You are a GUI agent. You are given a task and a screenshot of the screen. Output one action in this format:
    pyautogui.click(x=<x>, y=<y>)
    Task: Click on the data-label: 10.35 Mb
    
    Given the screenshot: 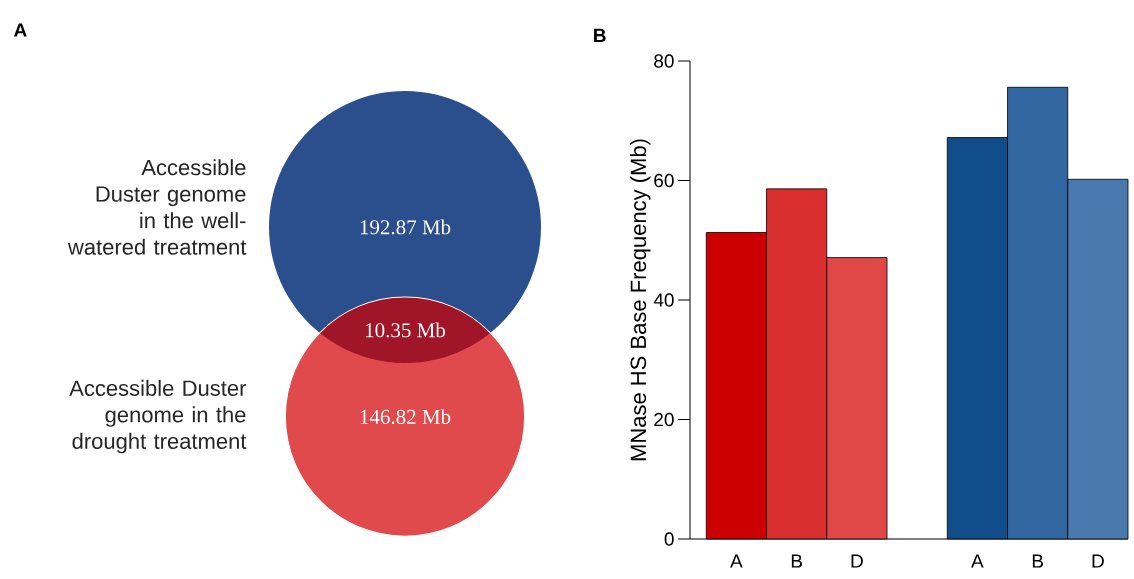 What is the action you would take?
    pyautogui.click(x=406, y=330)
    